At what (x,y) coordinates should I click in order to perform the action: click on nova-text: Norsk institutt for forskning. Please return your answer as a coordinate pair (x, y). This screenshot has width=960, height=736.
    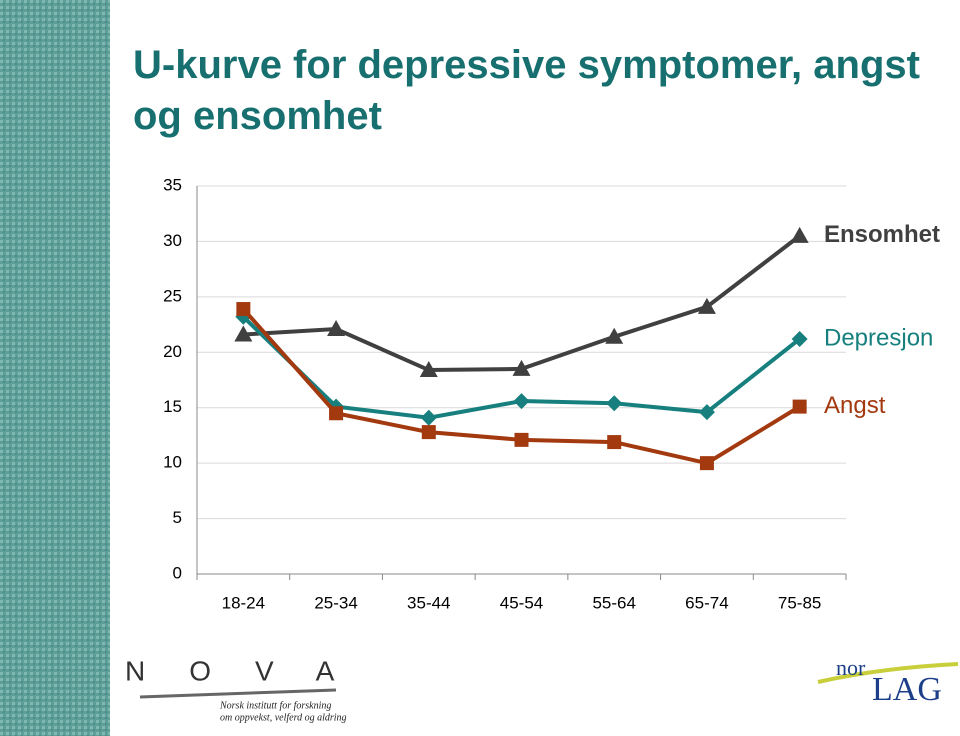
    Looking at the image, I should click on (275, 705).